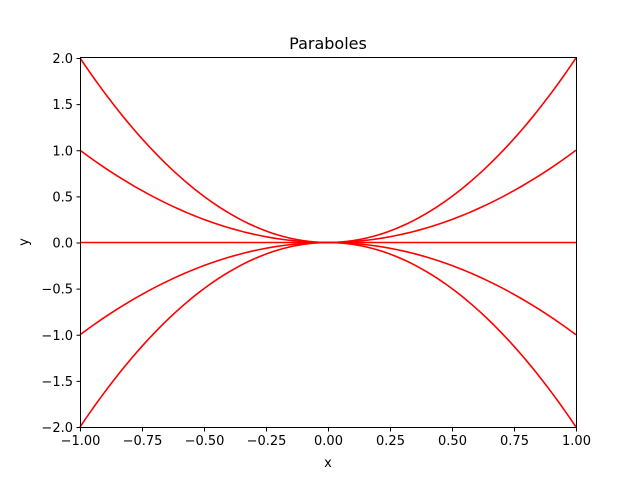  What do you see at coordinates (143, 441) in the screenshot?
I see `x-tick-label: −0.75` at bounding box center [143, 441].